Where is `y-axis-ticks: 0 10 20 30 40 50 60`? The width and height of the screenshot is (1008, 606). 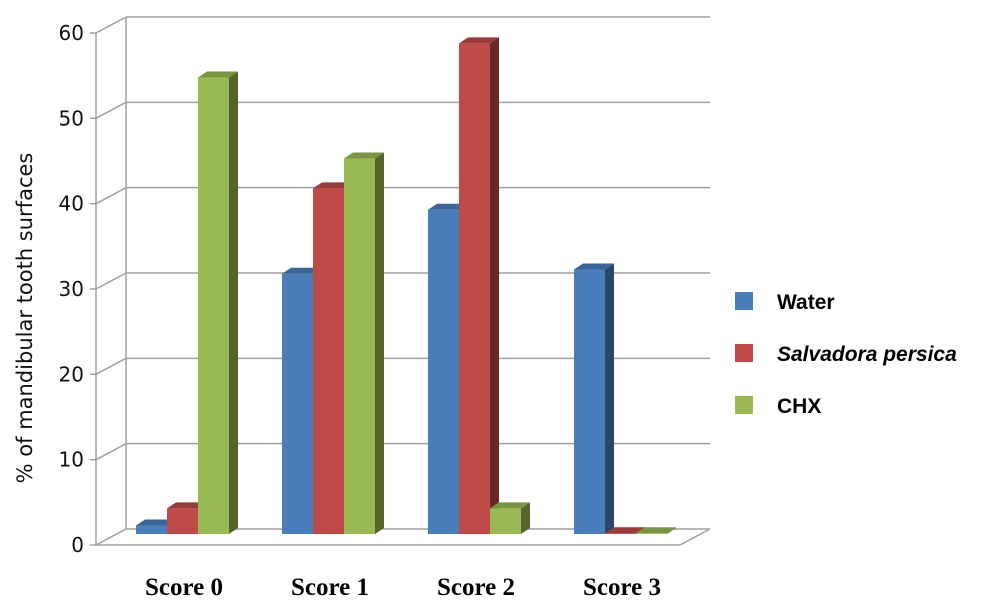
y-axis-ticks: 0 10 20 30 40 50 60 is located at coordinates (77, 289).